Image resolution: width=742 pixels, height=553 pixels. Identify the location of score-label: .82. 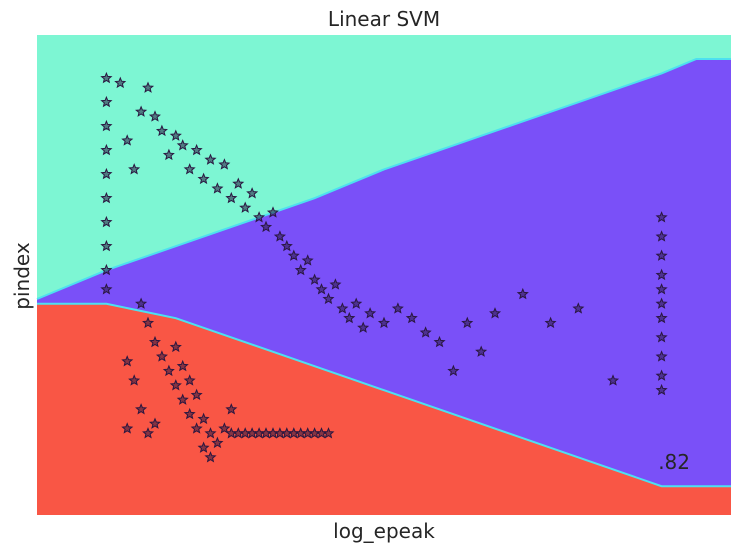
(674, 462).